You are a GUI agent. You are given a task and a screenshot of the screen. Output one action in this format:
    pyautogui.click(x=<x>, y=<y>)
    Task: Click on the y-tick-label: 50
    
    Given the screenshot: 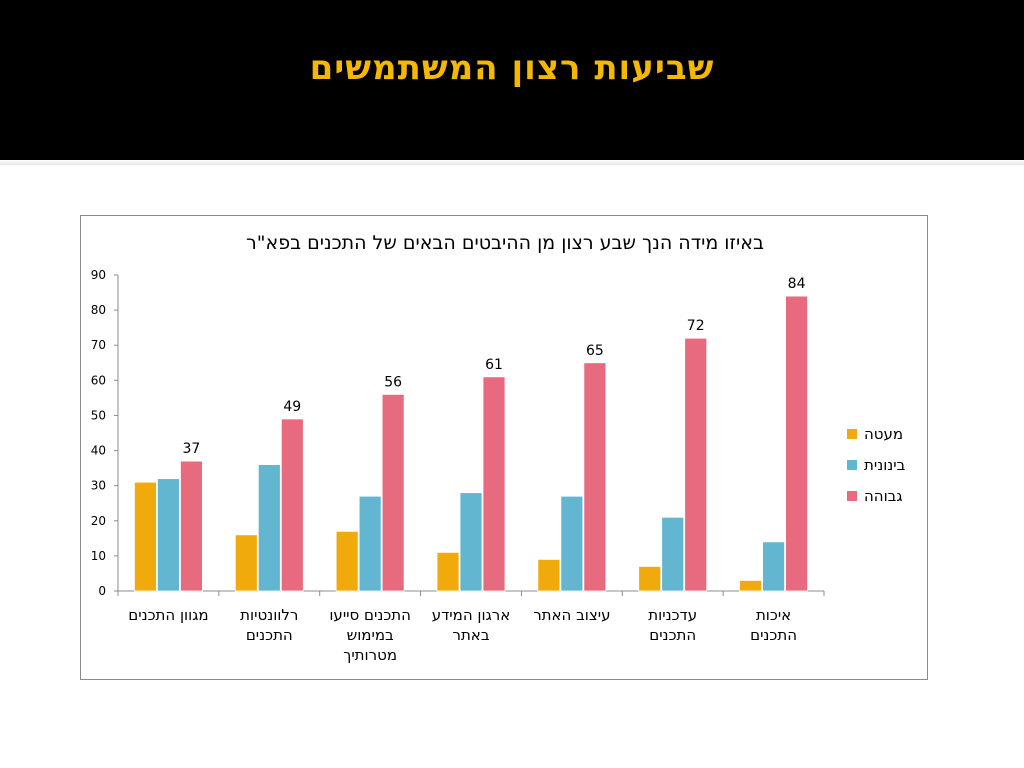 What is the action you would take?
    pyautogui.click(x=98, y=415)
    